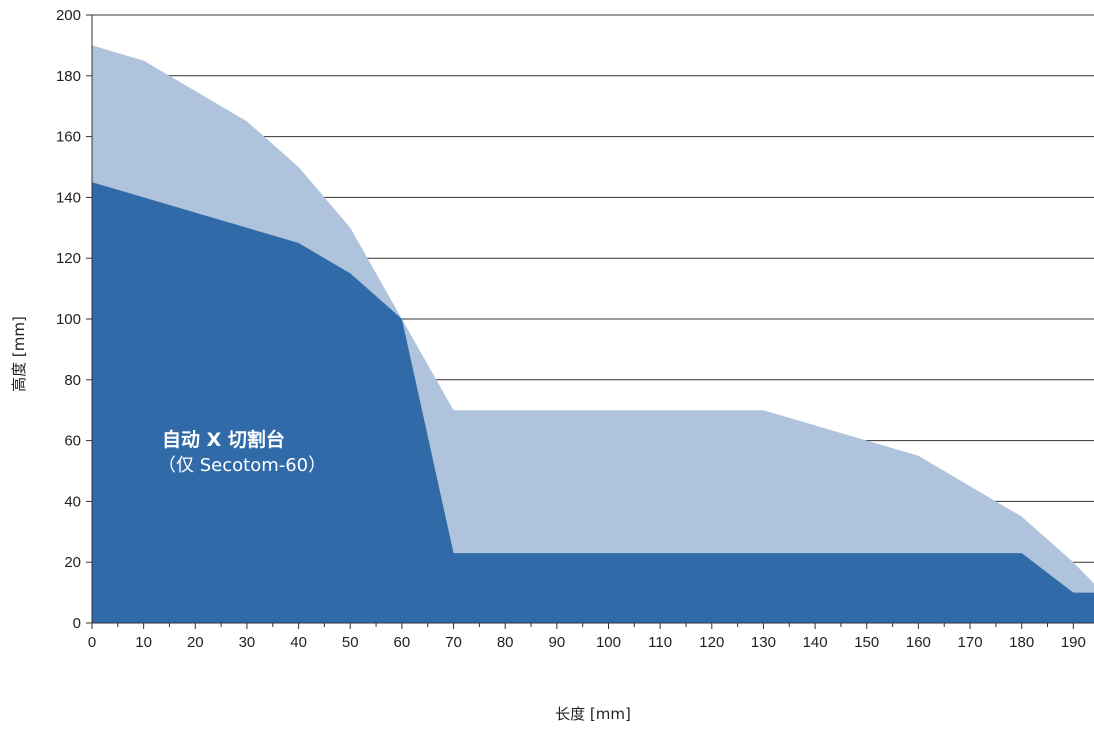 The height and width of the screenshot is (730, 1094). I want to click on x-tick-label-100: 100, so click(608, 642).